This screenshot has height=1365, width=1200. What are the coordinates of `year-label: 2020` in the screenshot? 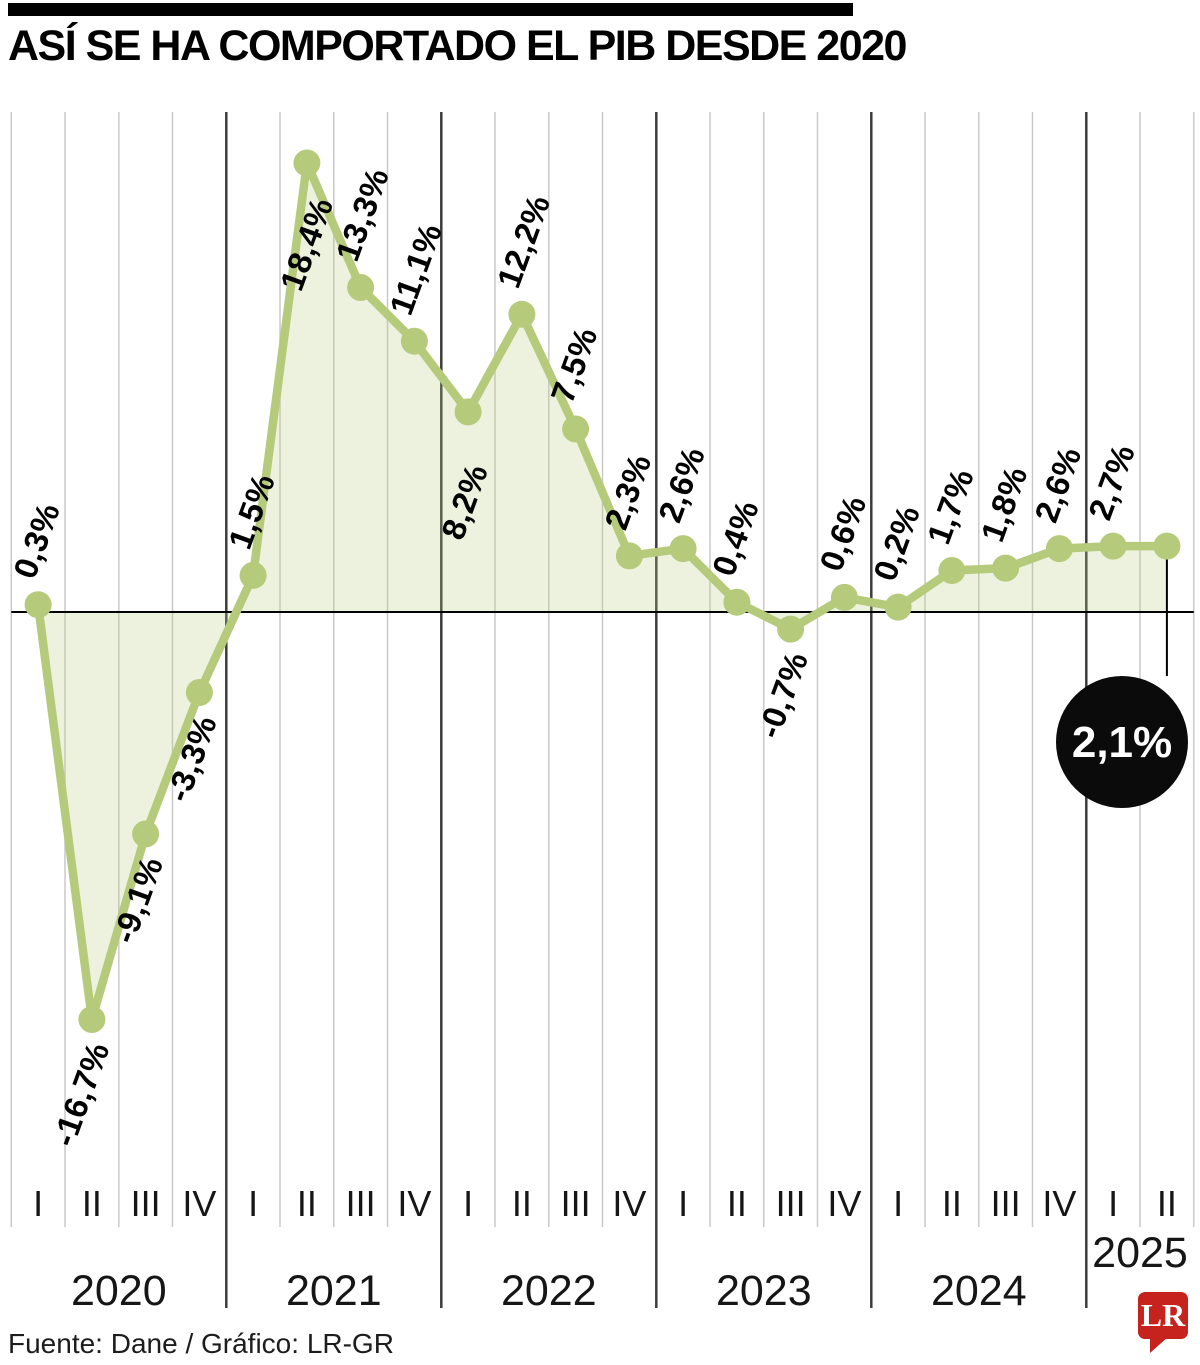 It's located at (119, 1291).